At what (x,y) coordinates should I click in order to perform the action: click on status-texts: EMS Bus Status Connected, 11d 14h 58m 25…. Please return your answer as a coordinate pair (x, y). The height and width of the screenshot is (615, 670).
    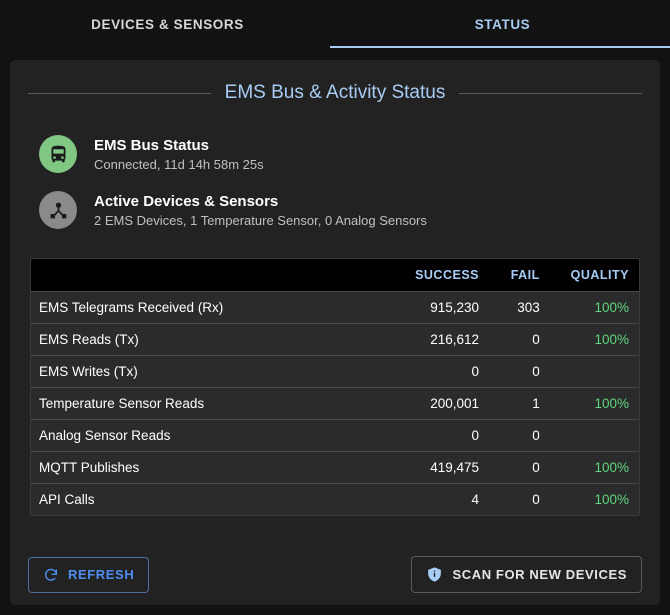
    Looking at the image, I should click on (179, 154).